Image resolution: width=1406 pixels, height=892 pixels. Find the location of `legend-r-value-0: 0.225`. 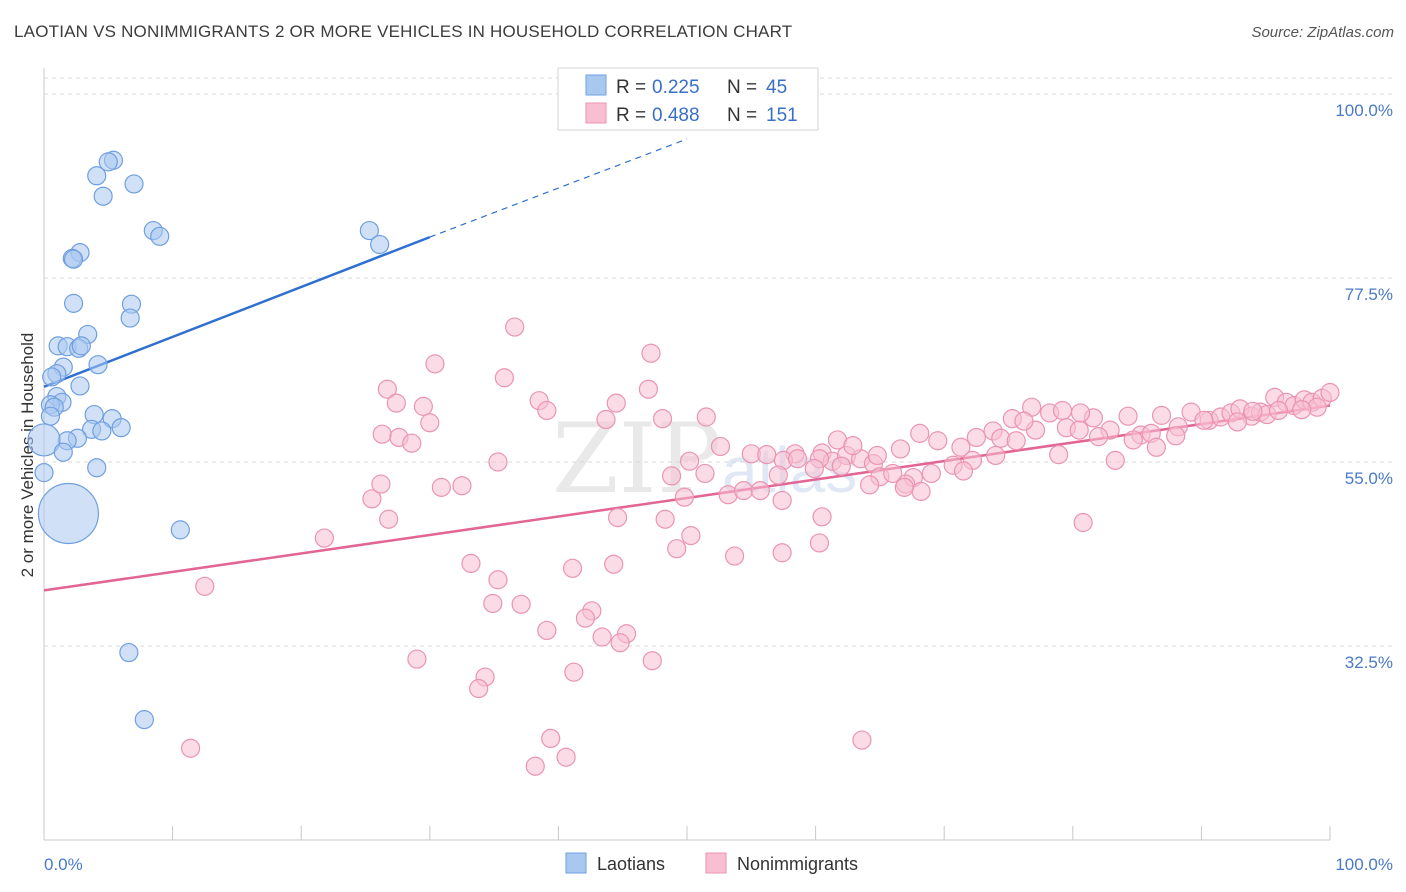

legend-r-value-0: 0.225 is located at coordinates (676, 87).